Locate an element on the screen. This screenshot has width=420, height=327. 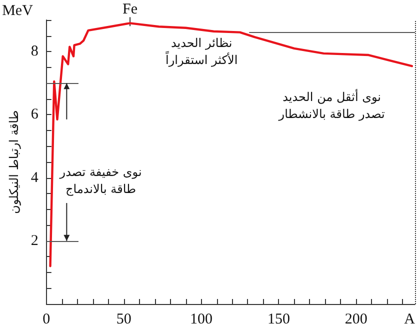
y-axis-title: طاقة ارتباط النيكلون is located at coordinates (14, 162).